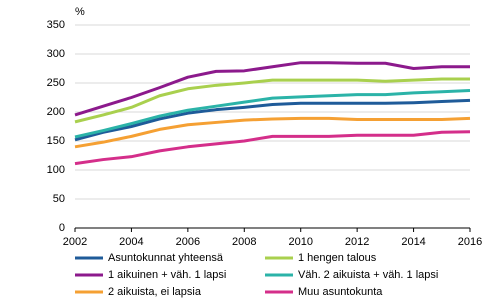  Describe the element at coordinates (56, 54) in the screenshot. I see `y-tick-label: 300` at that location.